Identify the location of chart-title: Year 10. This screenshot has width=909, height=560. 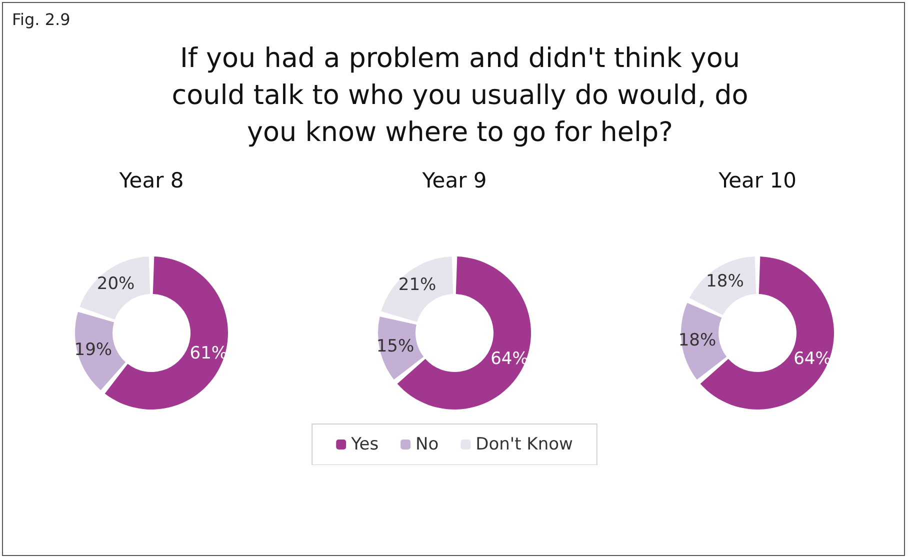
(757, 180).